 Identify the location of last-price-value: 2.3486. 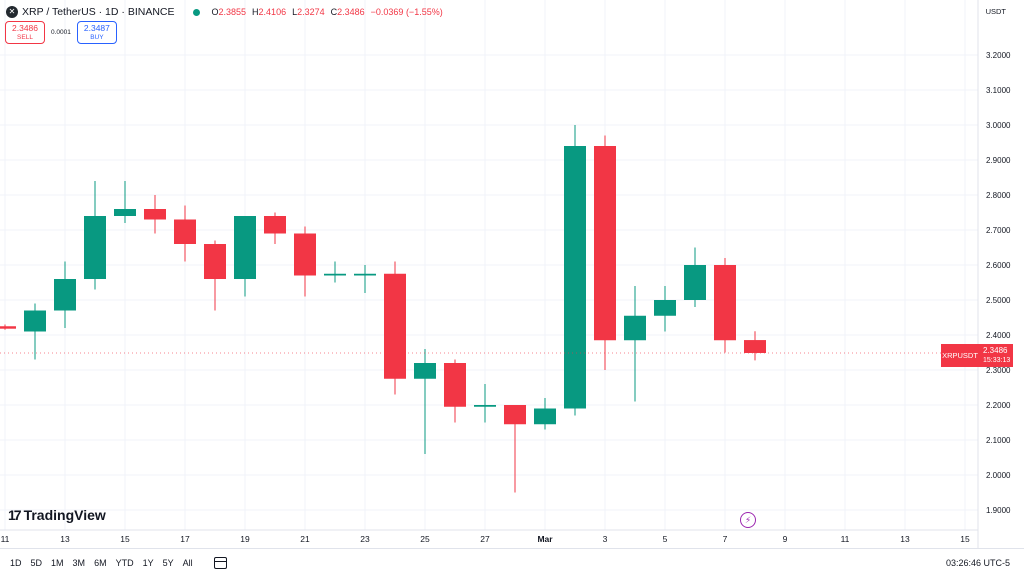
(995, 350).